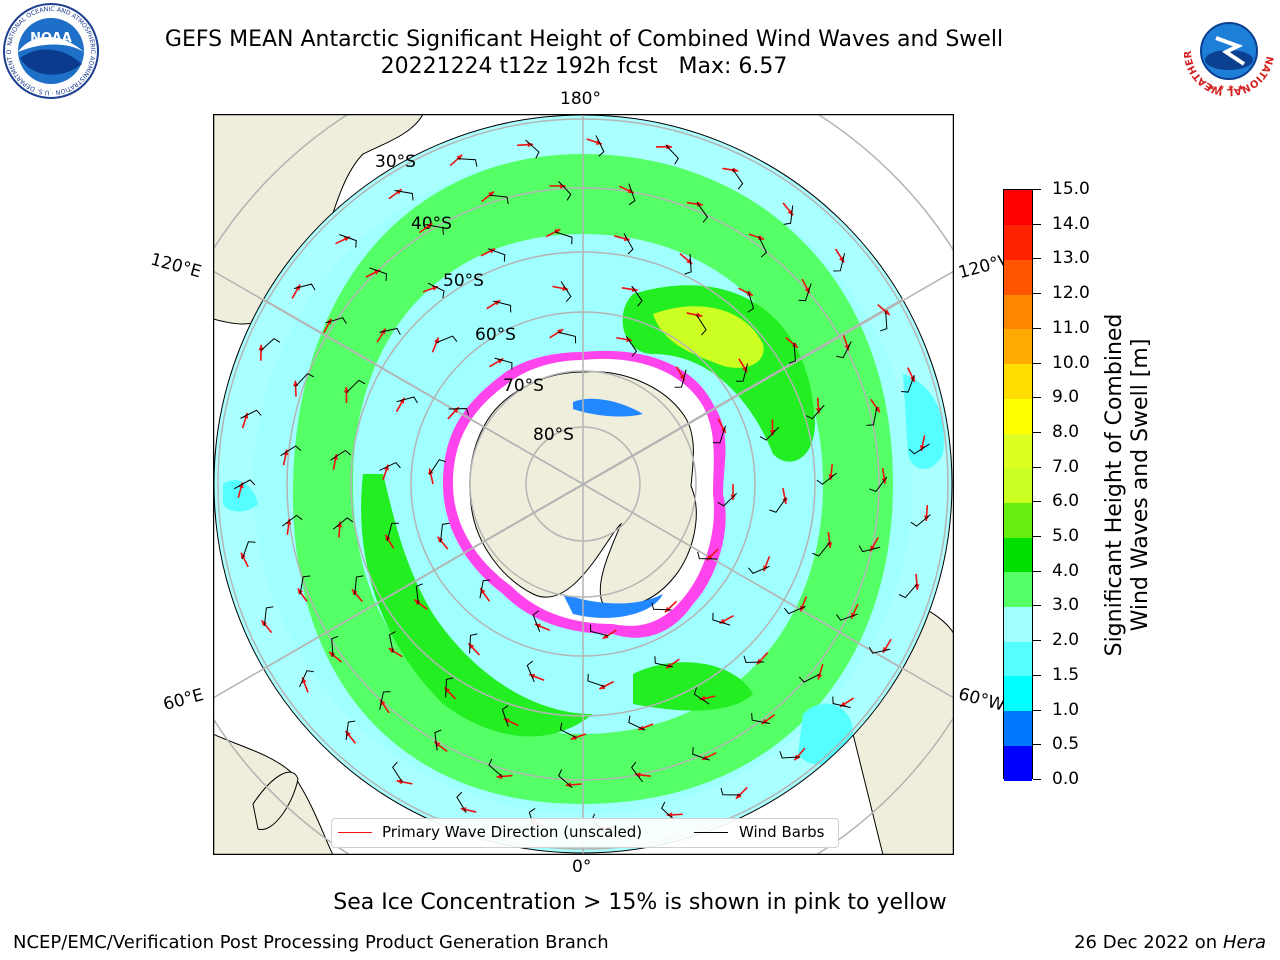  I want to click on lat-label-60s: 60°S, so click(495, 335).